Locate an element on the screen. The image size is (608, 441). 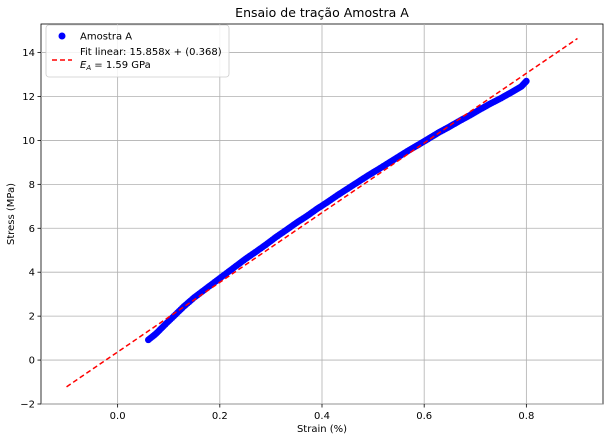
y-tick-label: 0 is located at coordinates (32, 361).